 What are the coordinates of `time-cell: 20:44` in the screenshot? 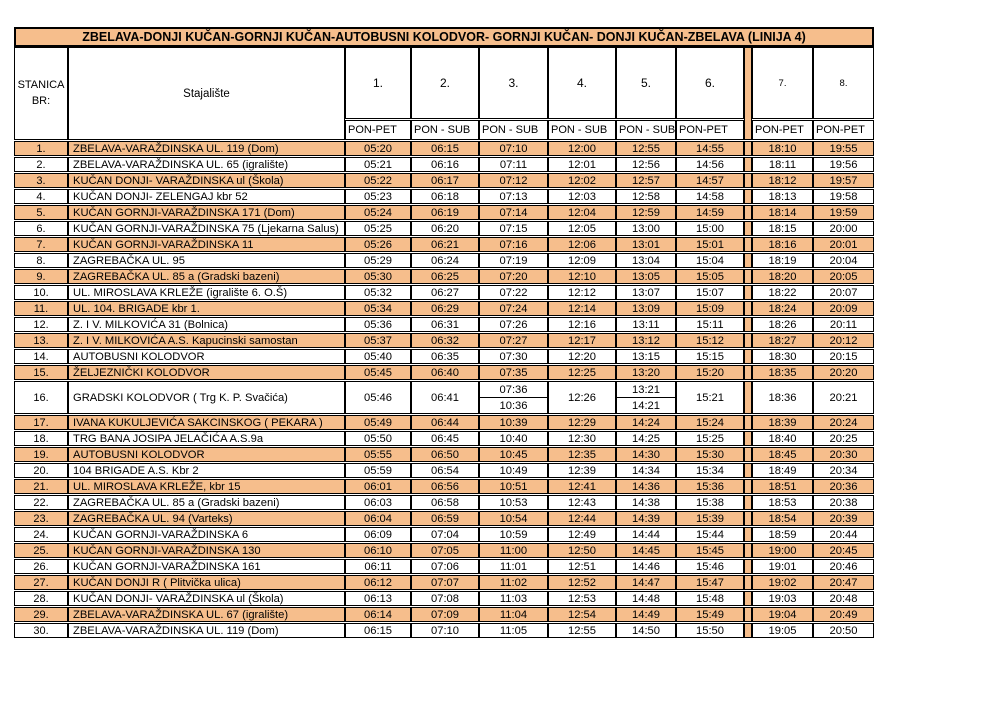 It's located at (843, 534).